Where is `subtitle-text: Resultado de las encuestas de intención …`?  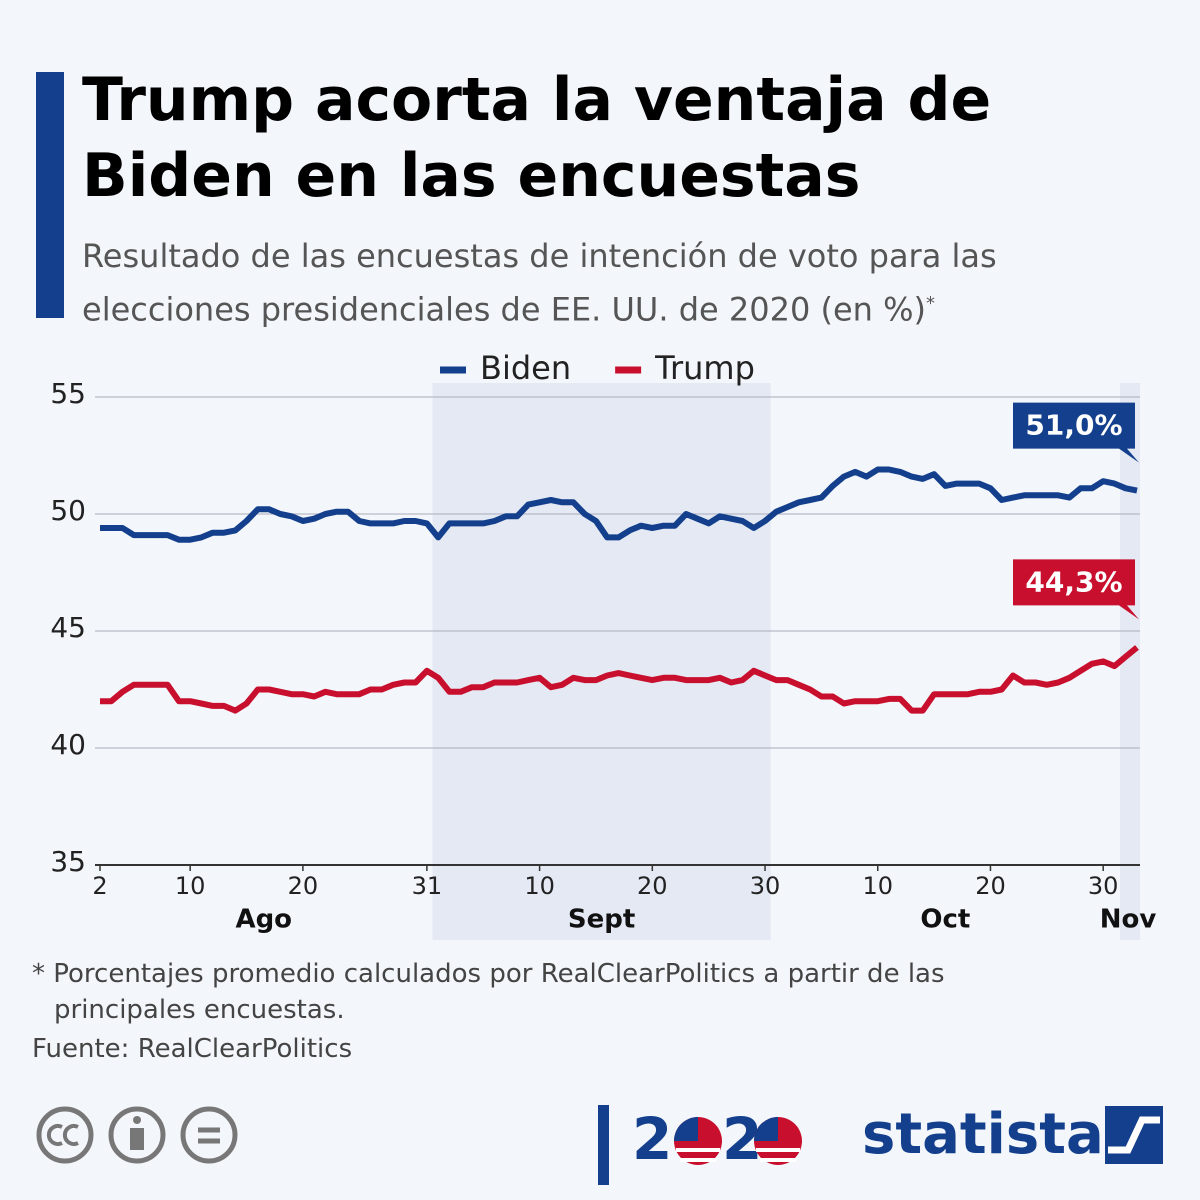 subtitle-text: Resultado de las encuestas de intención … is located at coordinates (539, 283).